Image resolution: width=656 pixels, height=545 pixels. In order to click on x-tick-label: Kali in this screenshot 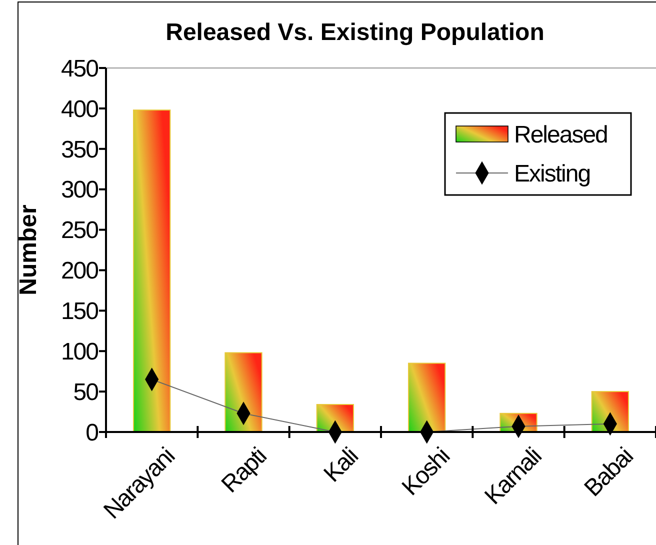, I will do `click(341, 465)`.